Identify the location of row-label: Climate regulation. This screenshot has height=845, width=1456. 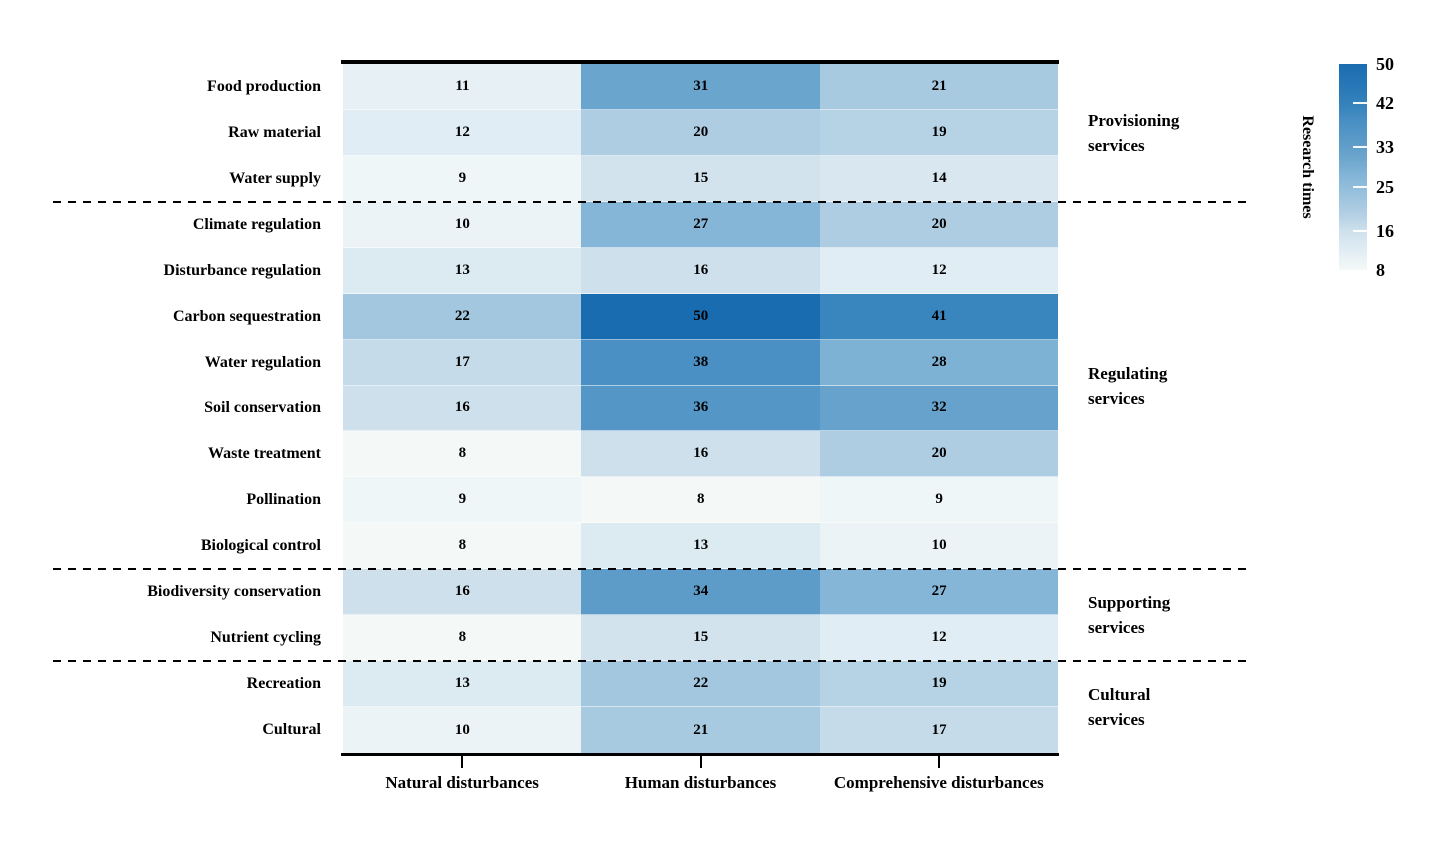
(256, 224).